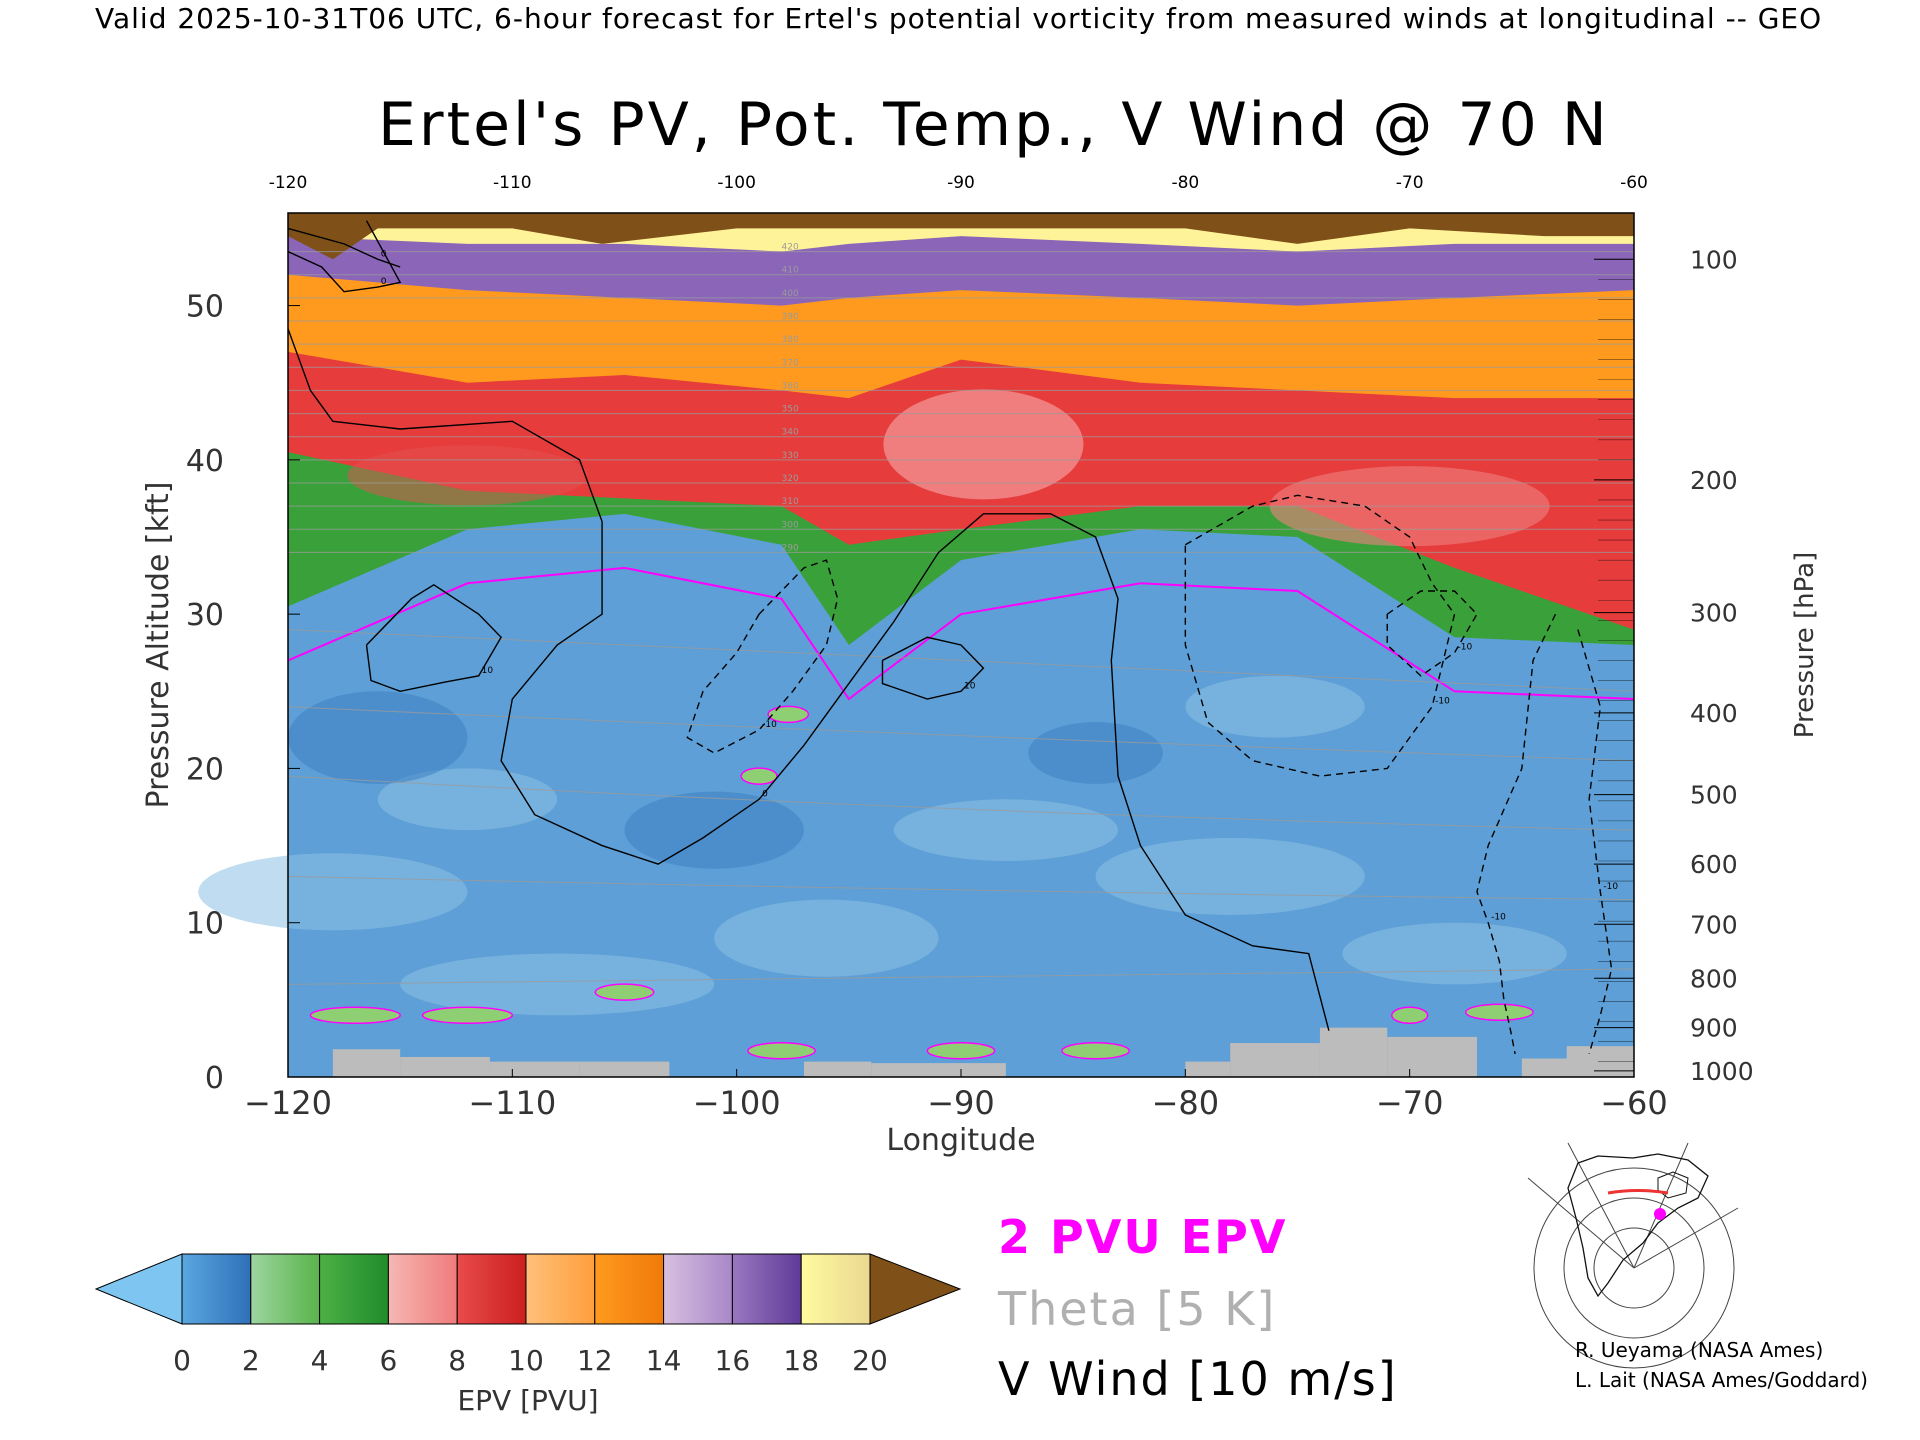 This screenshot has width=1920, height=1440. Describe the element at coordinates (251, 1360) in the screenshot. I see `colorbar-tick-label: 2` at that location.